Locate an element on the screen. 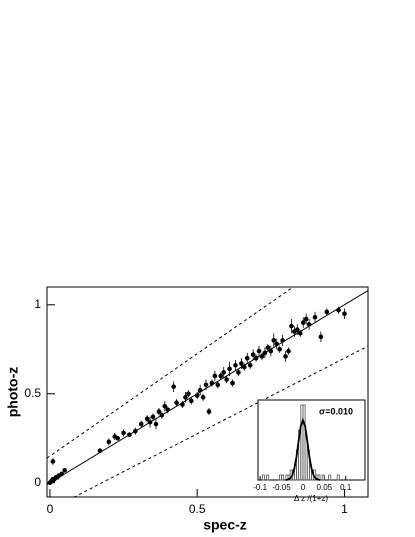 This screenshot has height=537, width=415. x-tick-label: -0.05 is located at coordinates (281, 487).